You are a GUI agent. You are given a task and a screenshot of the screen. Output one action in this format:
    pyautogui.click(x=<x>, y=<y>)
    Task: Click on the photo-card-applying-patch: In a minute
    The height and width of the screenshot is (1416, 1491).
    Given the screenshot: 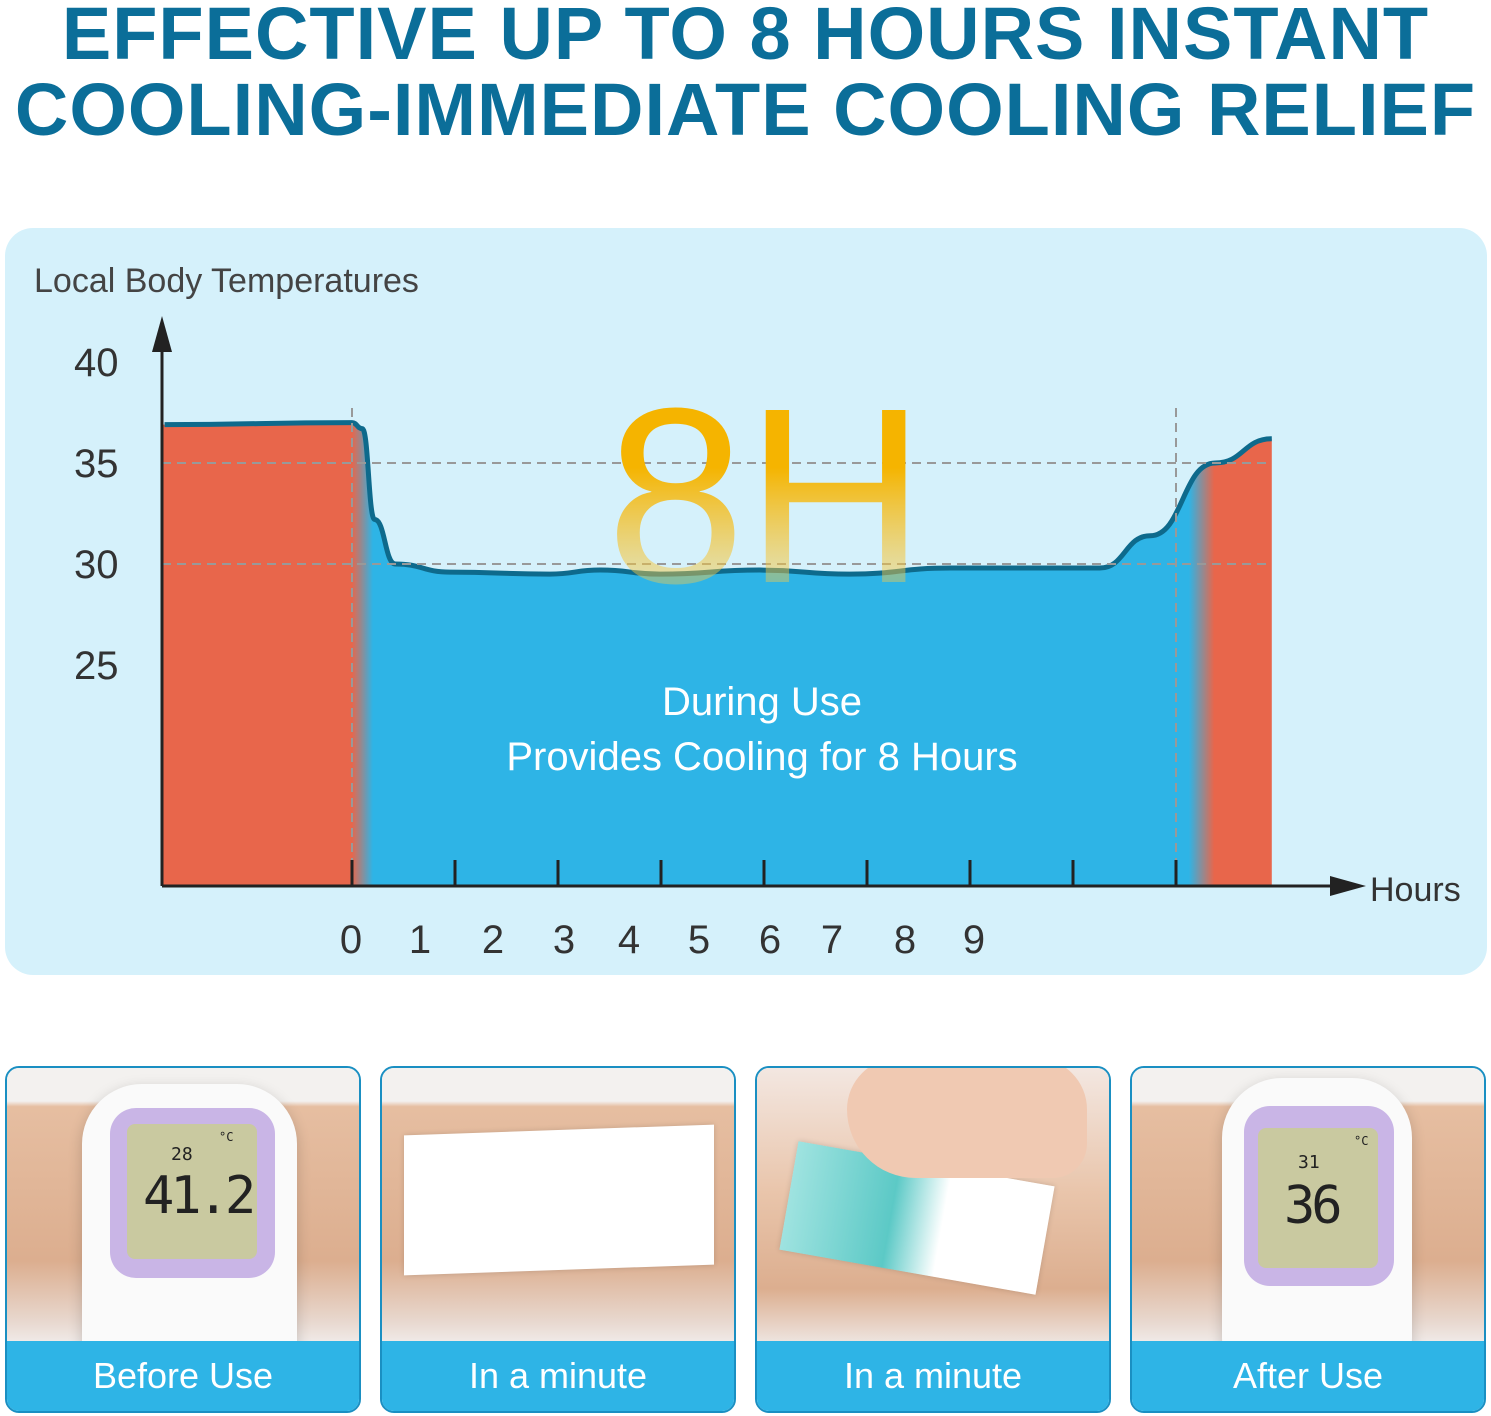 What is the action you would take?
    pyautogui.click(x=558, y=1239)
    